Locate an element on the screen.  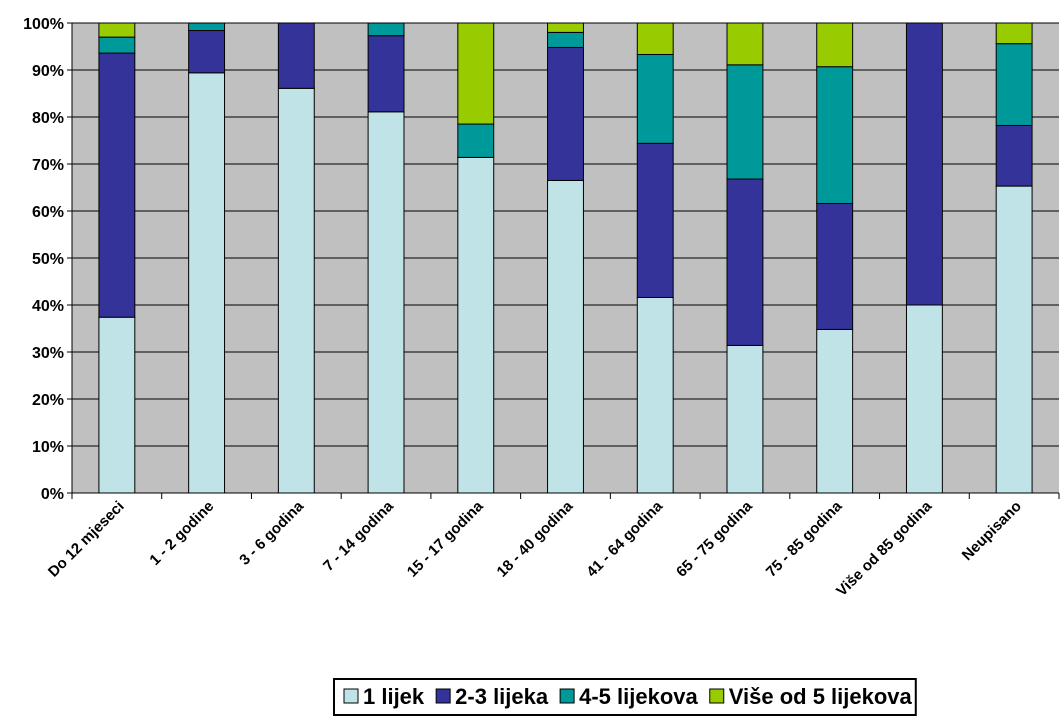
x-tick-label: Više od 85 godina is located at coordinates (884, 548).